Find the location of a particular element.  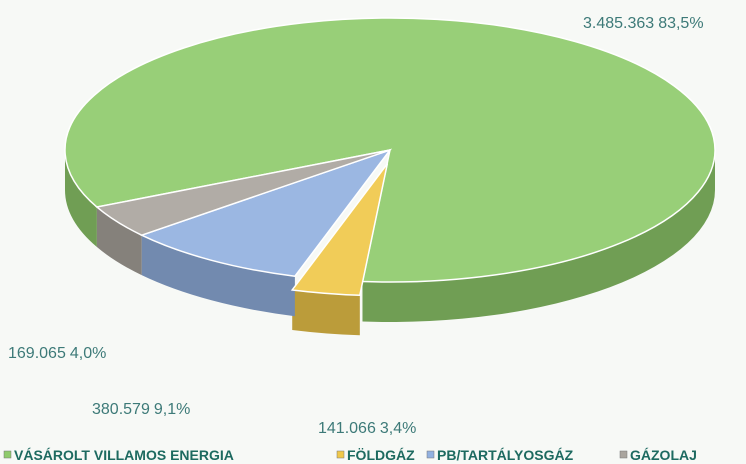

data-label-percent: 4,0% is located at coordinates (88, 353).